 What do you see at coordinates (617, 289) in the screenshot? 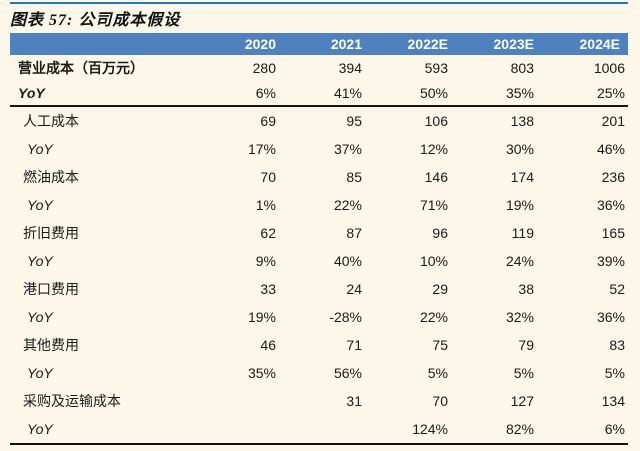
I see `value-cell: 52` at bounding box center [617, 289].